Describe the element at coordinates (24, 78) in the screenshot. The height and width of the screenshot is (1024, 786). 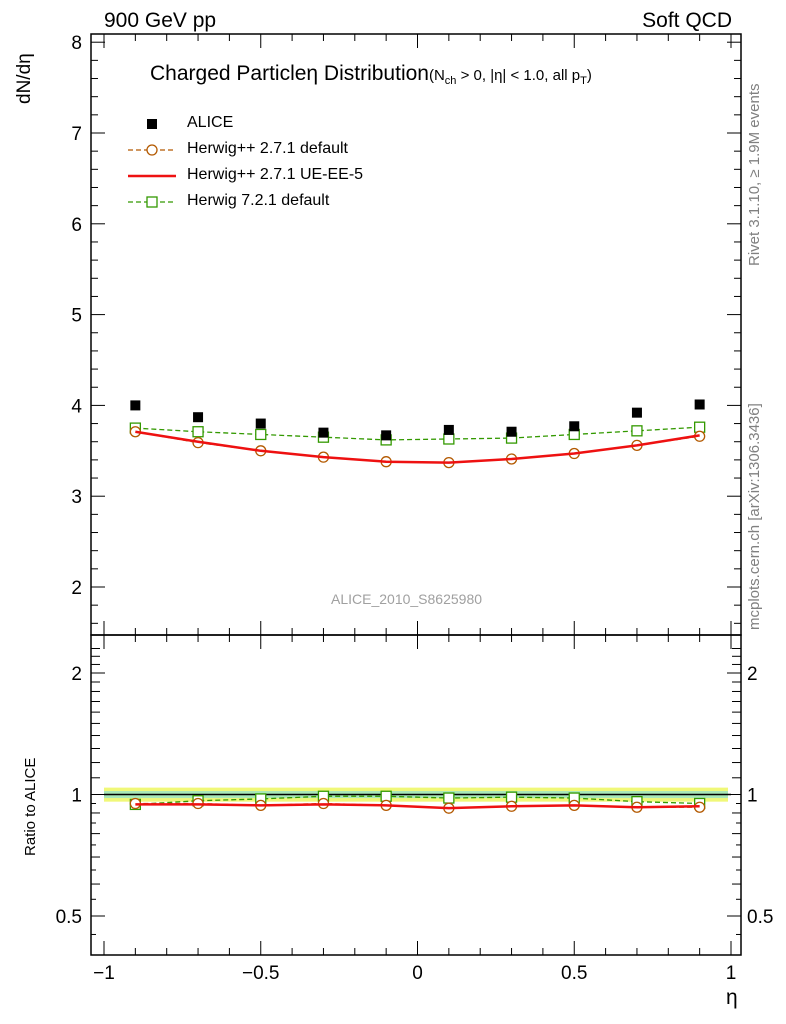
I see `main-y-axis-label: dN/dη` at that location.